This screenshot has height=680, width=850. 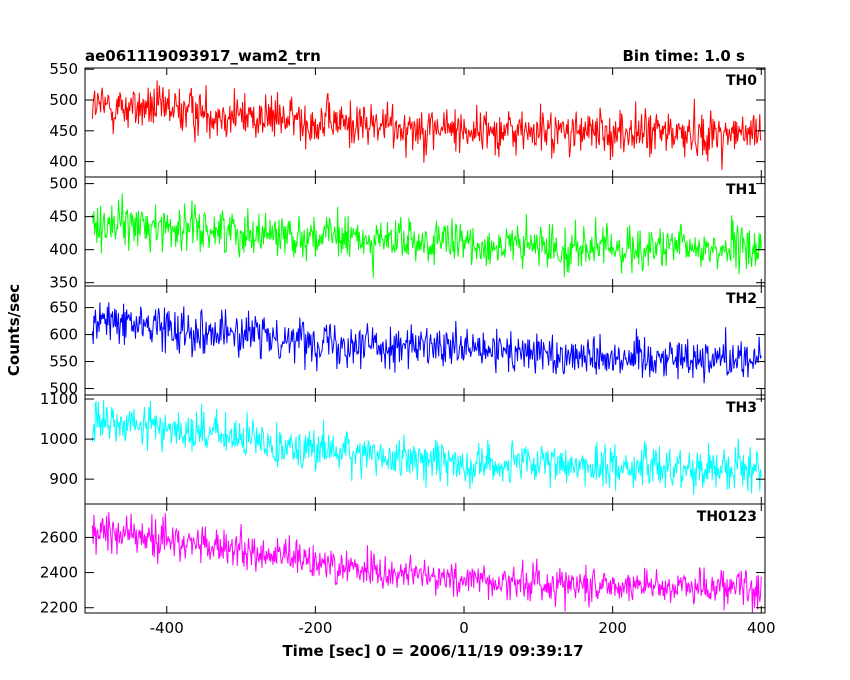 What do you see at coordinates (63, 283) in the screenshot?
I see `y-tick-label: 350` at bounding box center [63, 283].